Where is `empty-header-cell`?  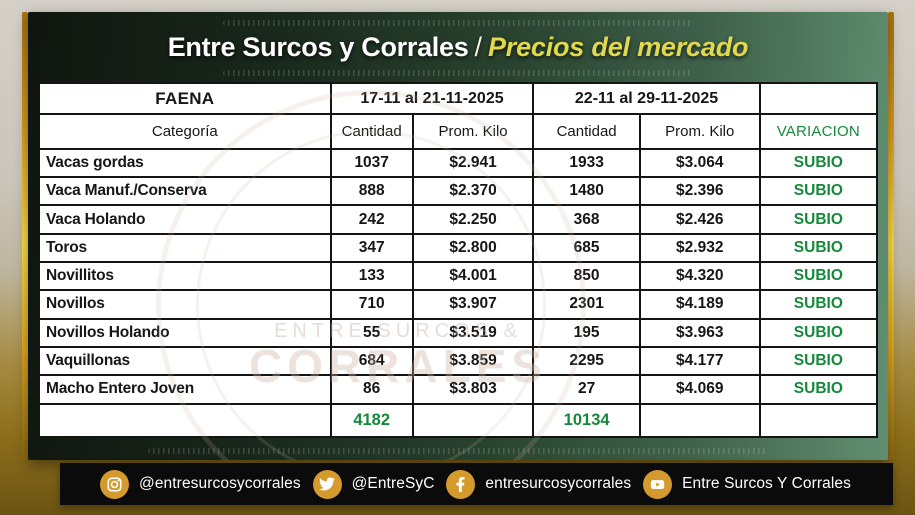
empty-header-cell is located at coordinates (818, 98).